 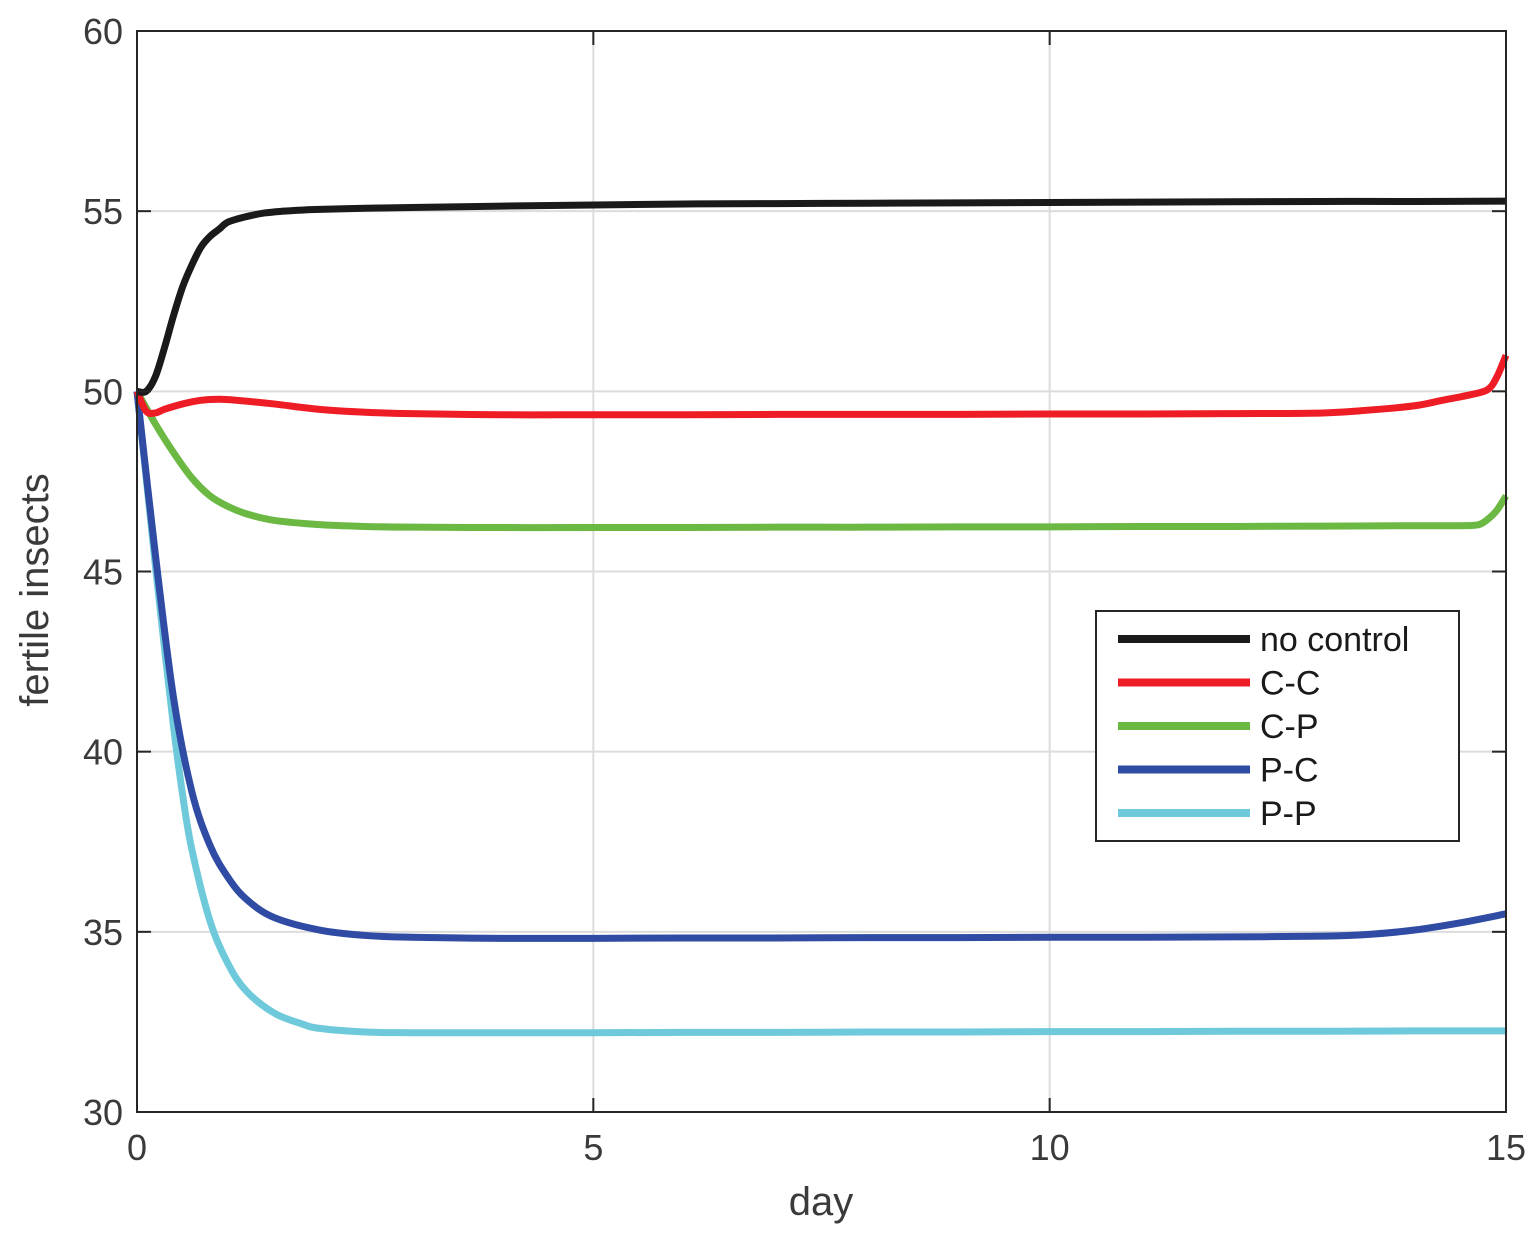 I want to click on x-tick-label: 5, so click(x=593, y=1147).